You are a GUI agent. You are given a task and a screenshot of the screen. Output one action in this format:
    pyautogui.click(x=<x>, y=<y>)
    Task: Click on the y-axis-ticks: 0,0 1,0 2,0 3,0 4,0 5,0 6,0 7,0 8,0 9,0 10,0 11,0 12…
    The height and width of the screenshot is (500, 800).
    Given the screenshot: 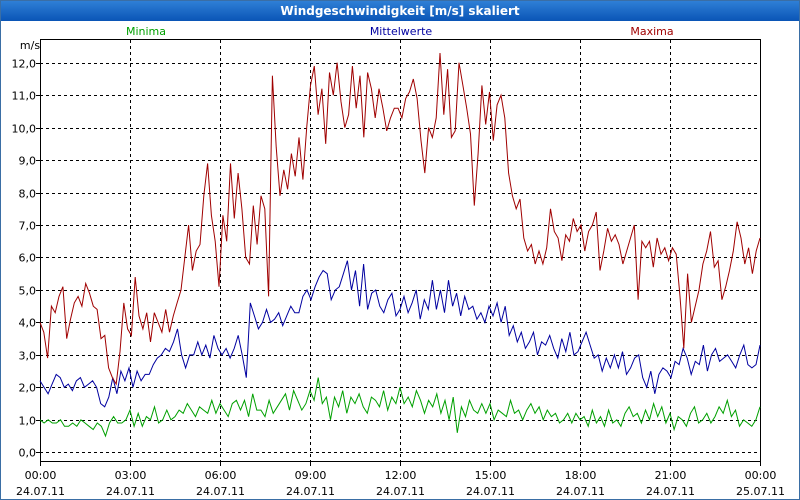 What is the action you would take?
    pyautogui.click(x=26, y=259)
    